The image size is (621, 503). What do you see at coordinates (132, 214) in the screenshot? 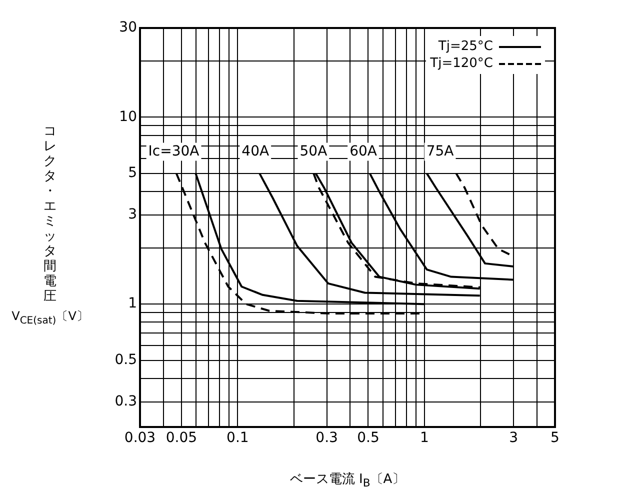
I see `y-tick-label: 3` at bounding box center [132, 214].